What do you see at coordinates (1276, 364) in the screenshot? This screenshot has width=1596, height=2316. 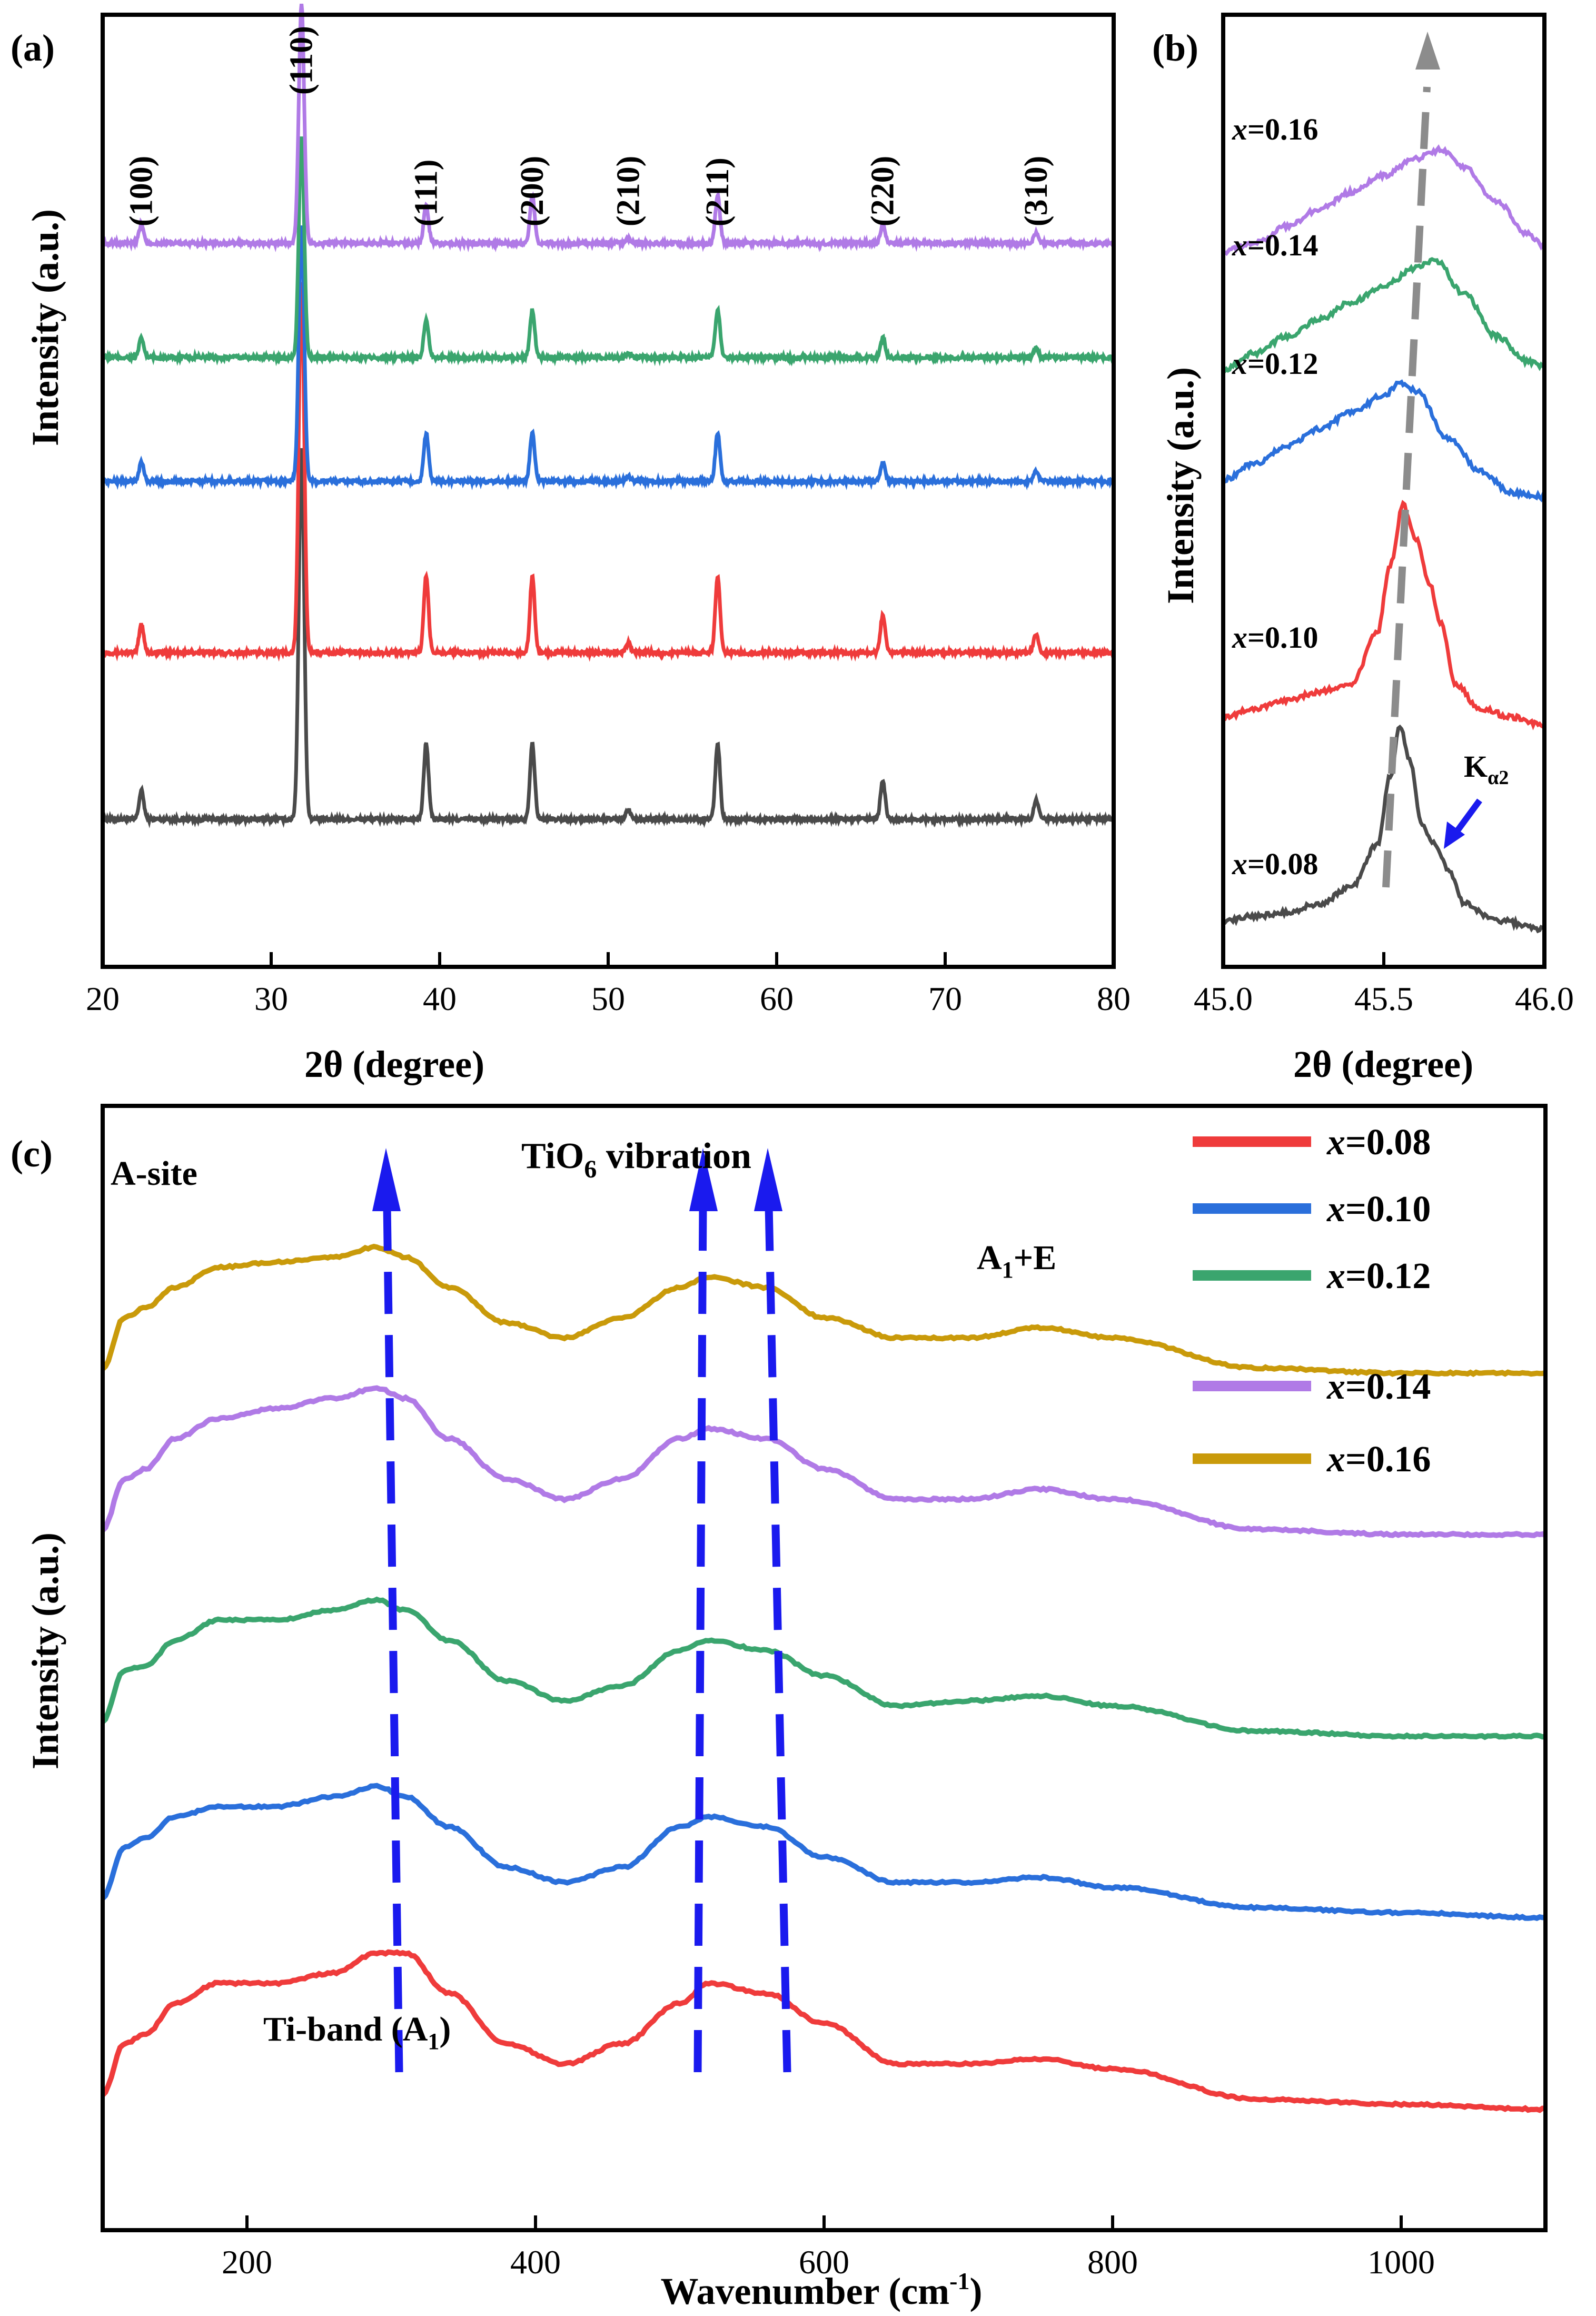 I see `panel-b-series-label: x=0.12` at bounding box center [1276, 364].